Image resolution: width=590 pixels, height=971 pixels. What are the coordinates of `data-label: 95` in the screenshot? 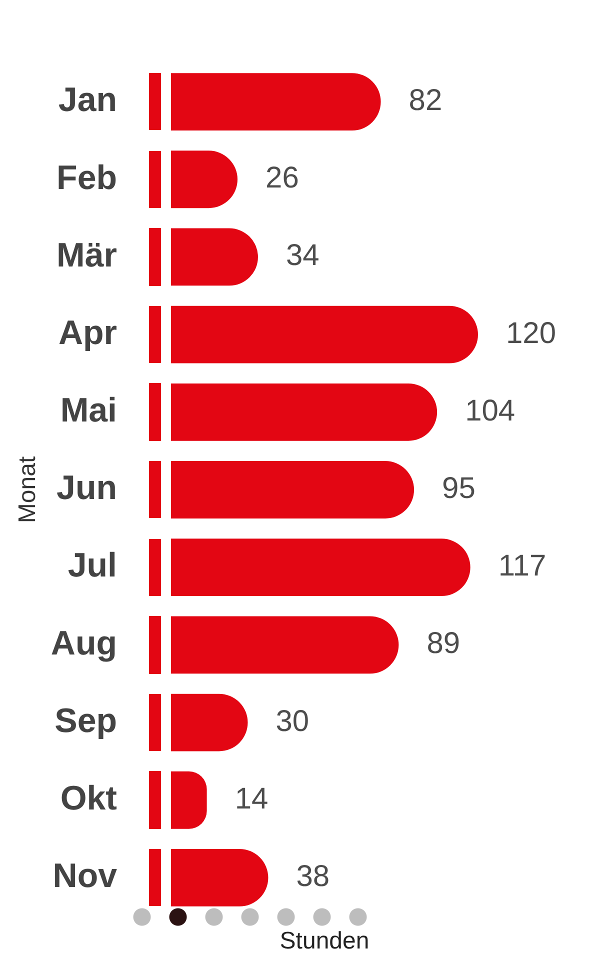 It's located at (459, 489).